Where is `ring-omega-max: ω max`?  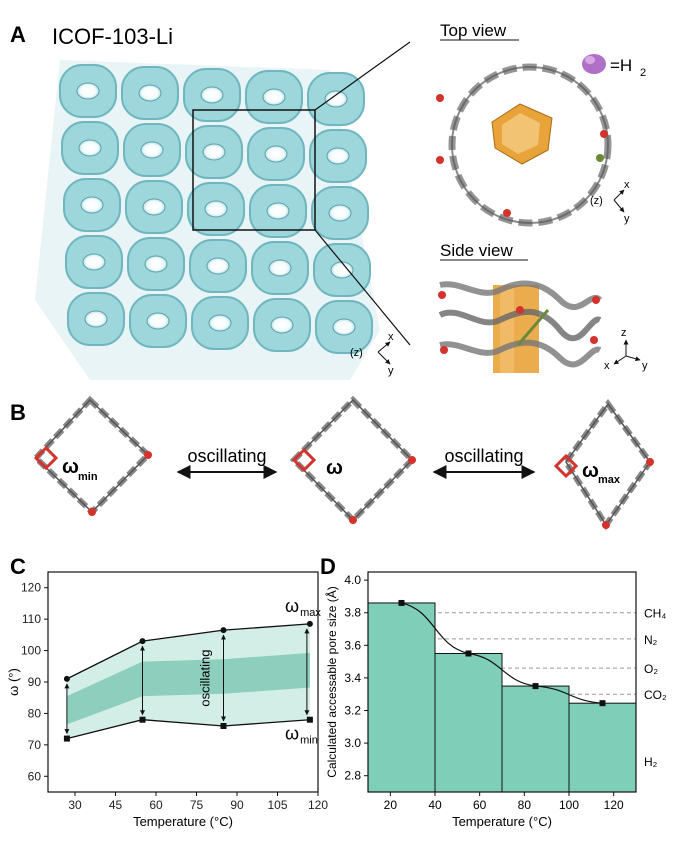
ring-omega-max: ω max is located at coordinates (603, 464).